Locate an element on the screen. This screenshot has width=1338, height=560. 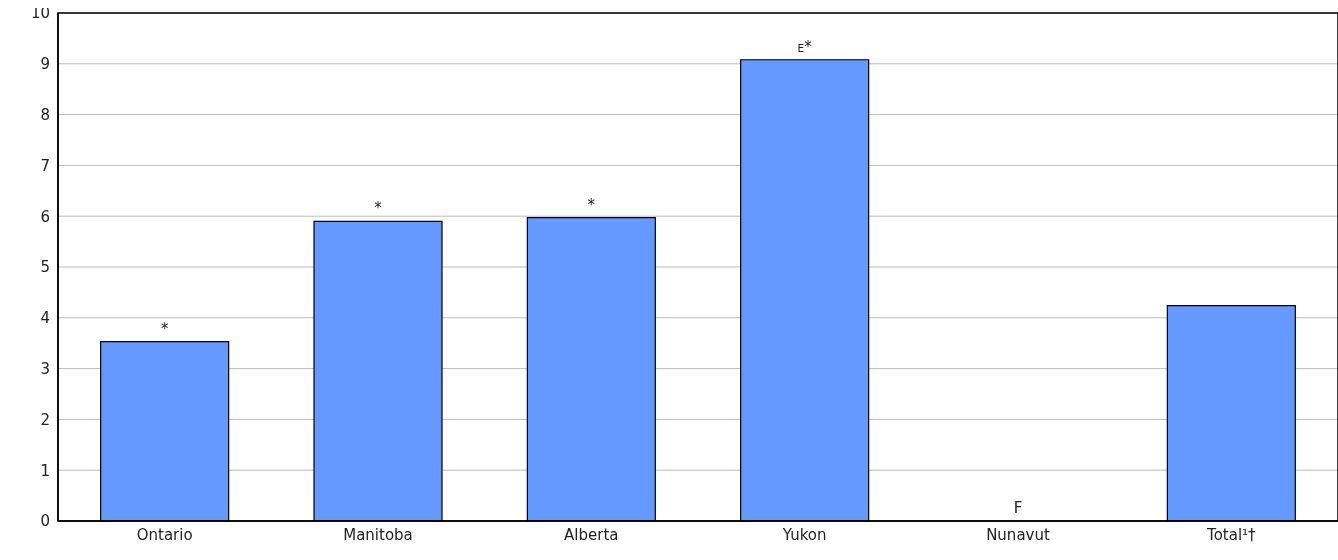
y-tick-label: 7 is located at coordinates (45, 165).